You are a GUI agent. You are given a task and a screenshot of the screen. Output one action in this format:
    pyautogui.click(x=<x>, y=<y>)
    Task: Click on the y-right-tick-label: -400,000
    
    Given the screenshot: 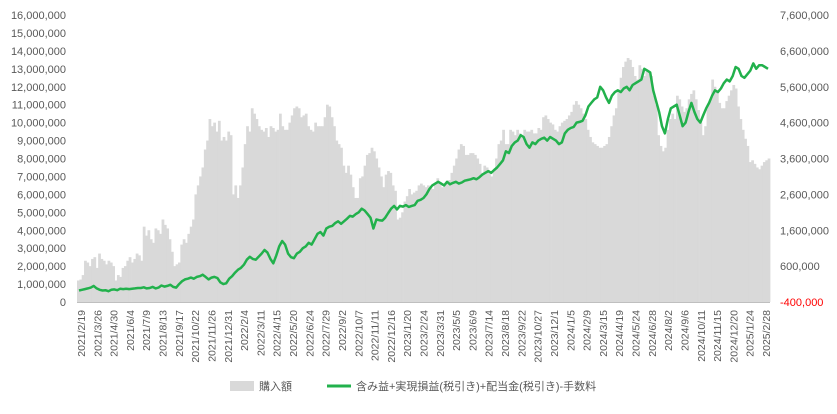 What is the action you would take?
    pyautogui.click(x=801, y=303)
    